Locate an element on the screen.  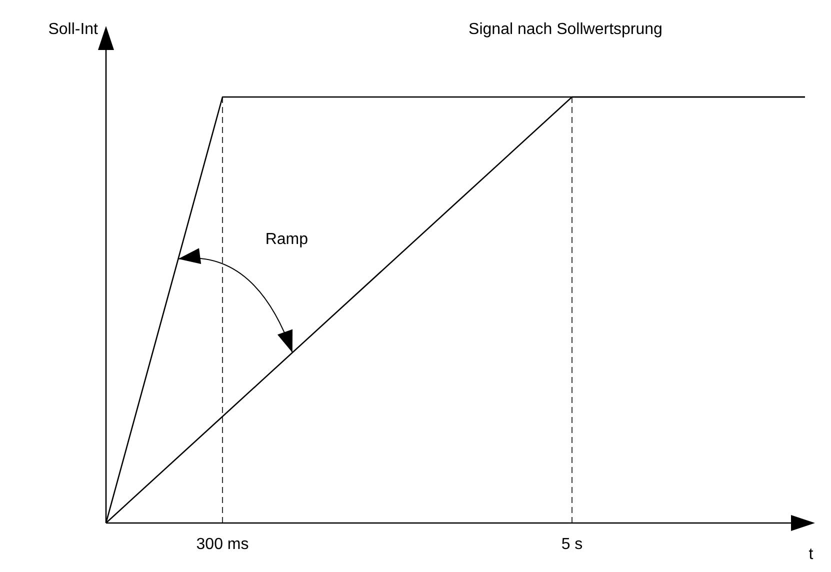
x-tick-label: 5 s is located at coordinates (572, 544).